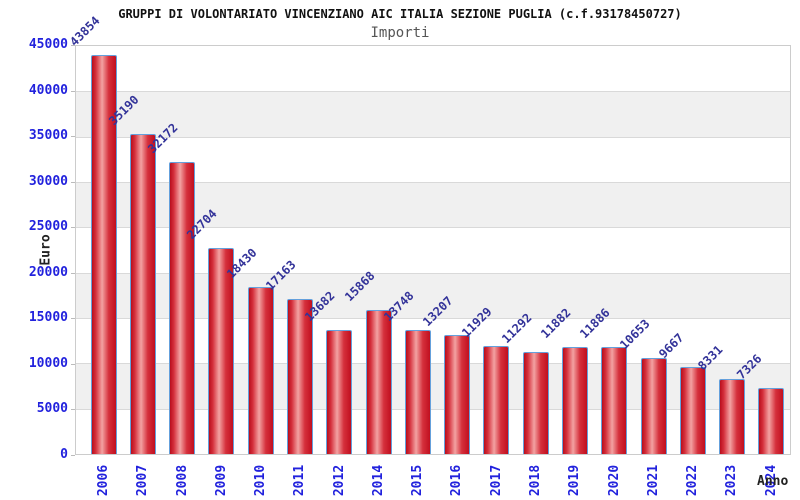  I want to click on x-tick-label: 2018, so click(536, 480).